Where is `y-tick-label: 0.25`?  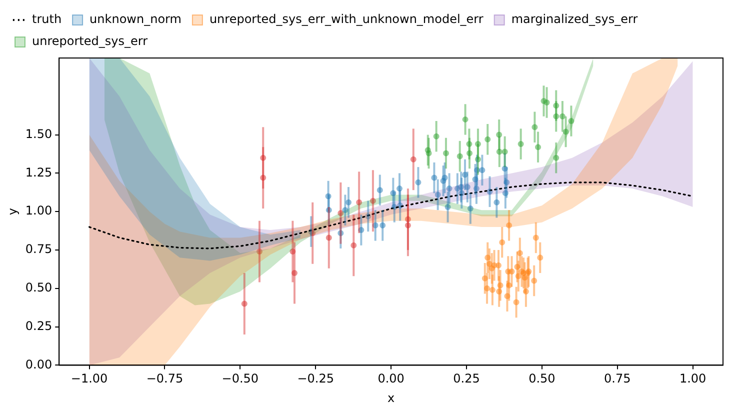
y-tick-label: 0.25 is located at coordinates (38, 325).